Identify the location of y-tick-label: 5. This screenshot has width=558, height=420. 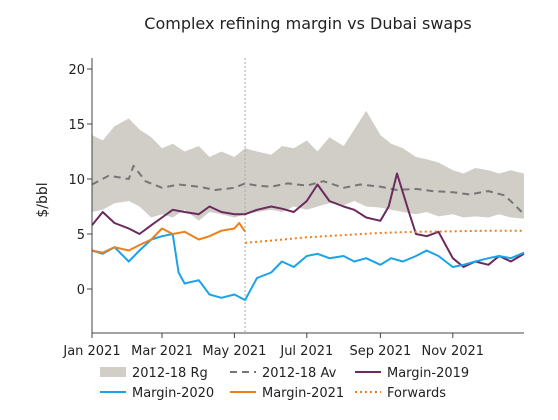
(81, 235).